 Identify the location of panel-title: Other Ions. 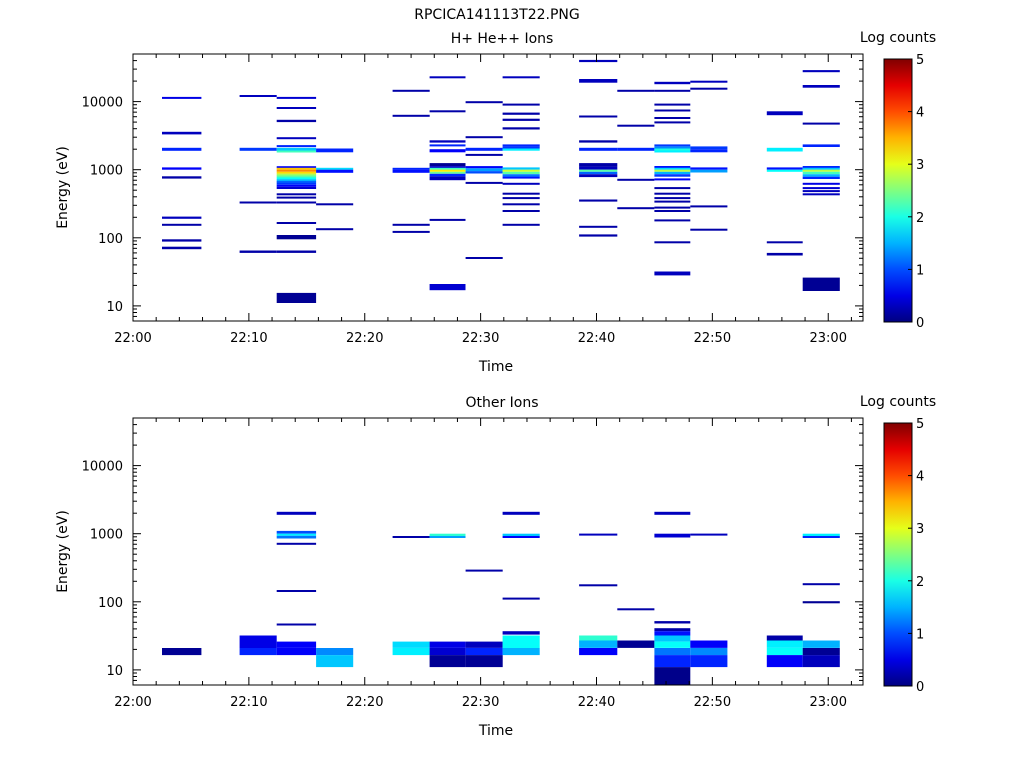
(501, 403).